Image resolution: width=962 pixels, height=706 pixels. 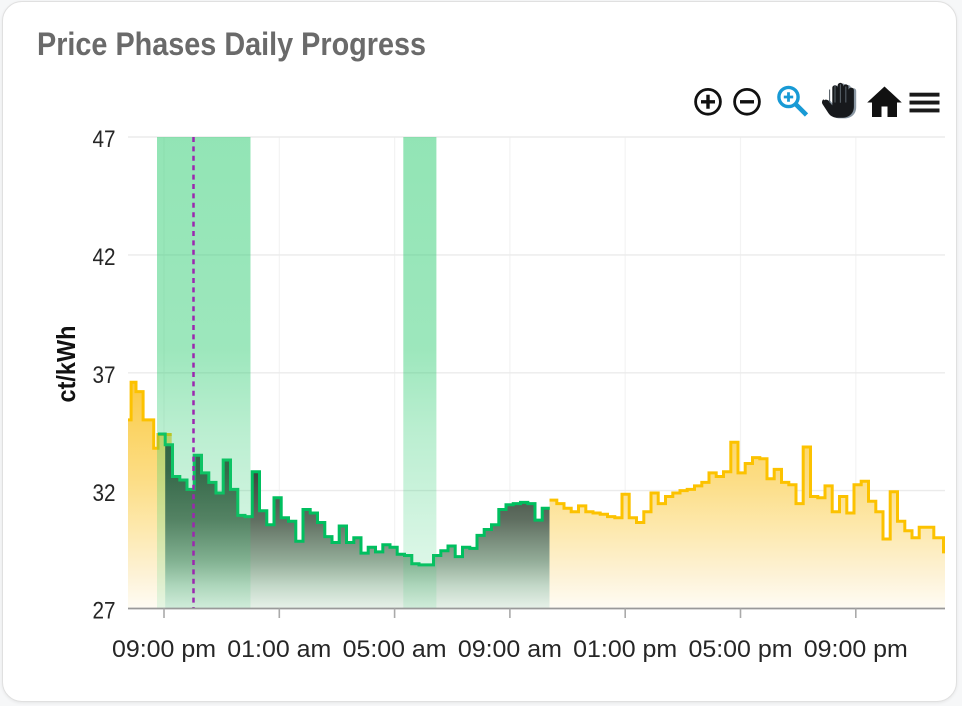 What do you see at coordinates (104, 493) in the screenshot?
I see `svg-text: 32` at bounding box center [104, 493].